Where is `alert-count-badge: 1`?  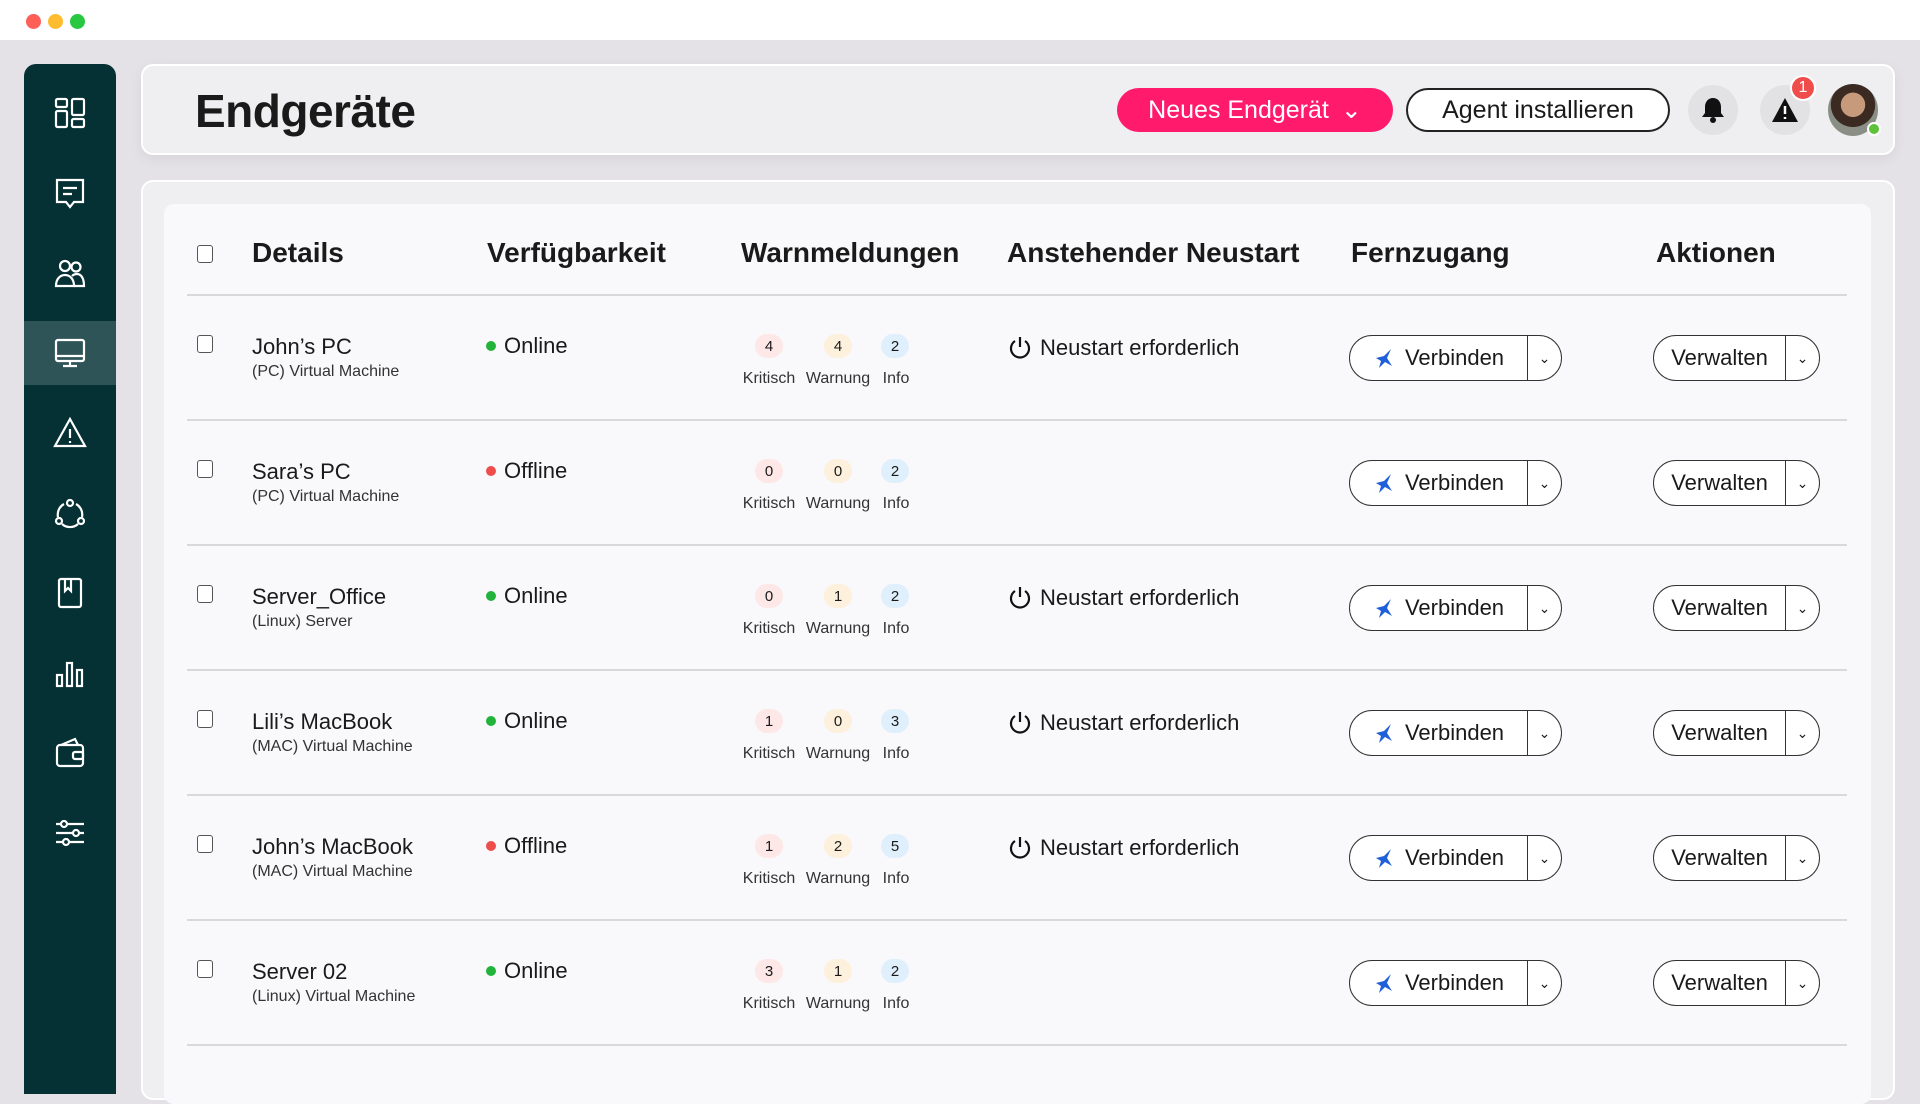
alert-count-badge: 1 is located at coordinates (1803, 88).